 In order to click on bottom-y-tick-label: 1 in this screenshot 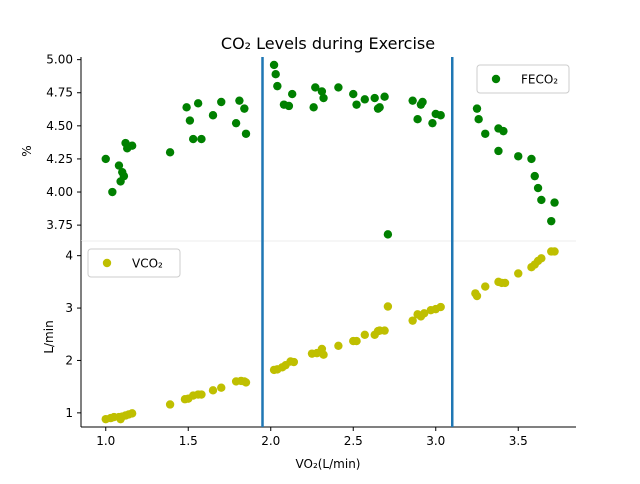, I will do `click(69, 413)`.